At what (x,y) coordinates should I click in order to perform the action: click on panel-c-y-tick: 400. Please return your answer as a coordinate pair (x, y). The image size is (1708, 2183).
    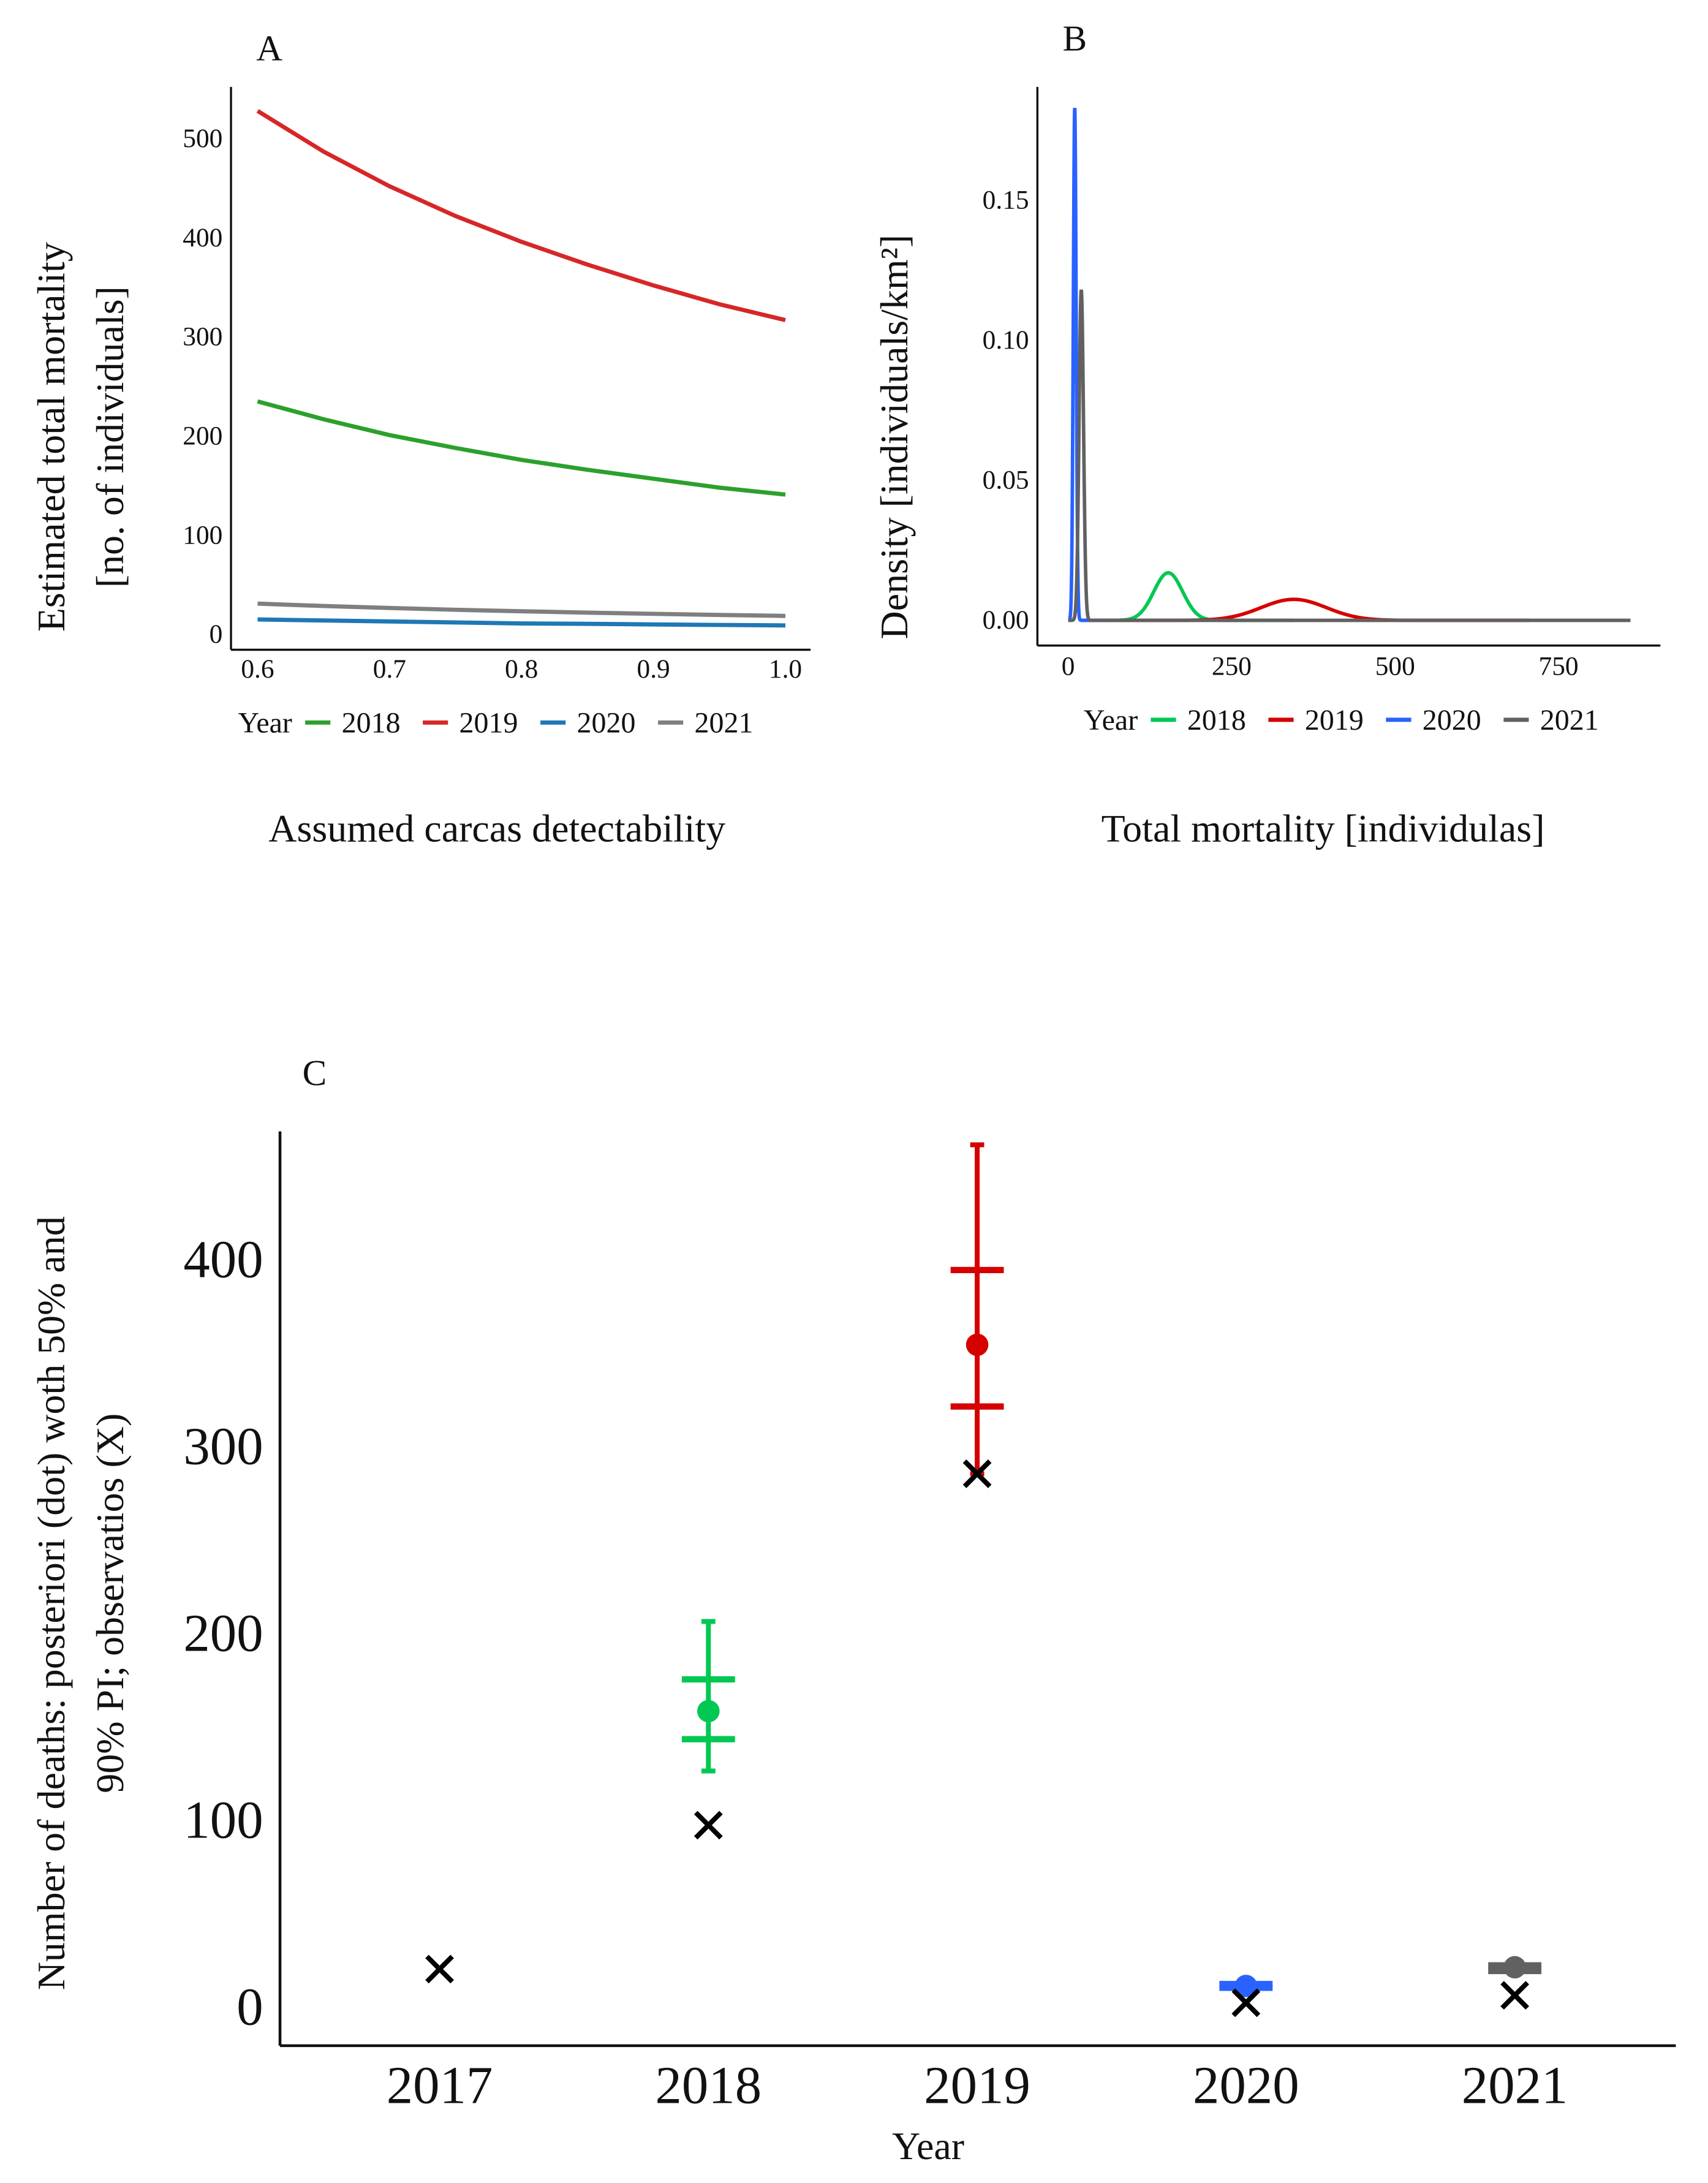
    Looking at the image, I should click on (223, 1259).